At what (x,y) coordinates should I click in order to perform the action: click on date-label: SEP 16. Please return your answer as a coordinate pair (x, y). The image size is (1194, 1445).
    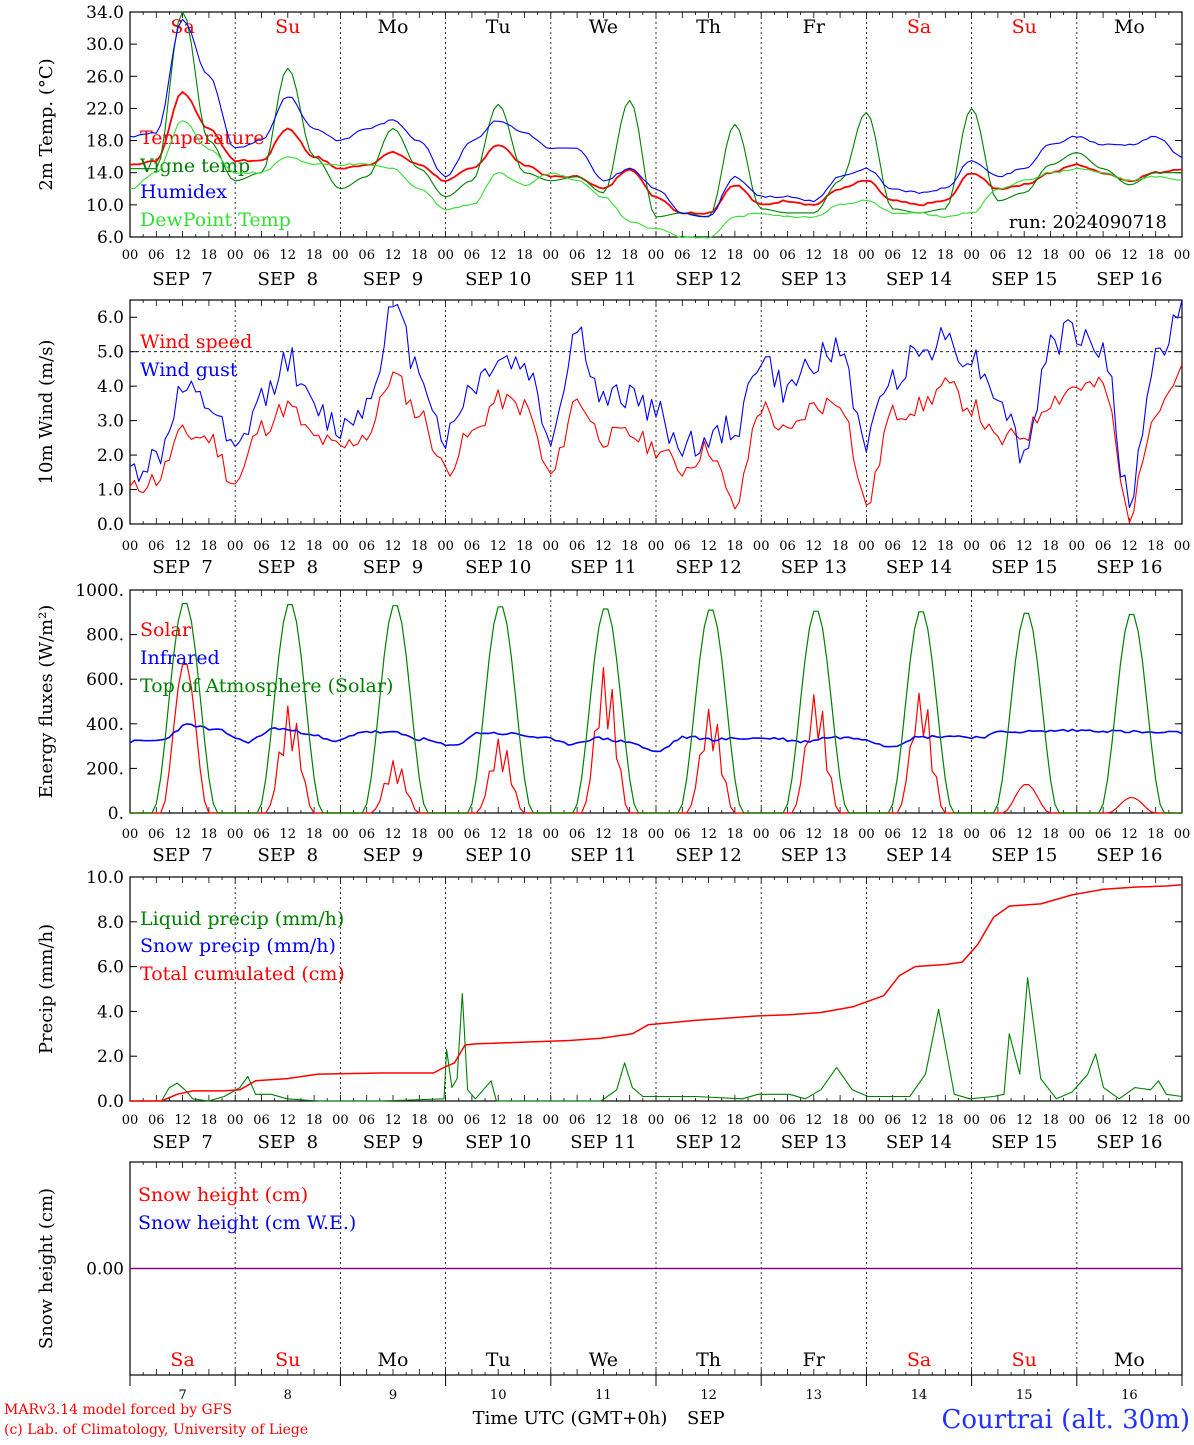
    Looking at the image, I should click on (1129, 855).